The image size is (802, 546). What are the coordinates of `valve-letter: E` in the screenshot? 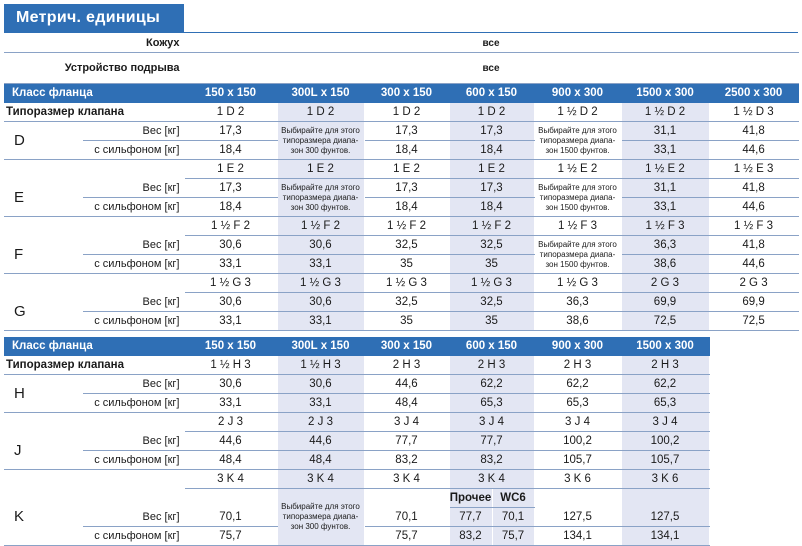 It's located at (43, 197).